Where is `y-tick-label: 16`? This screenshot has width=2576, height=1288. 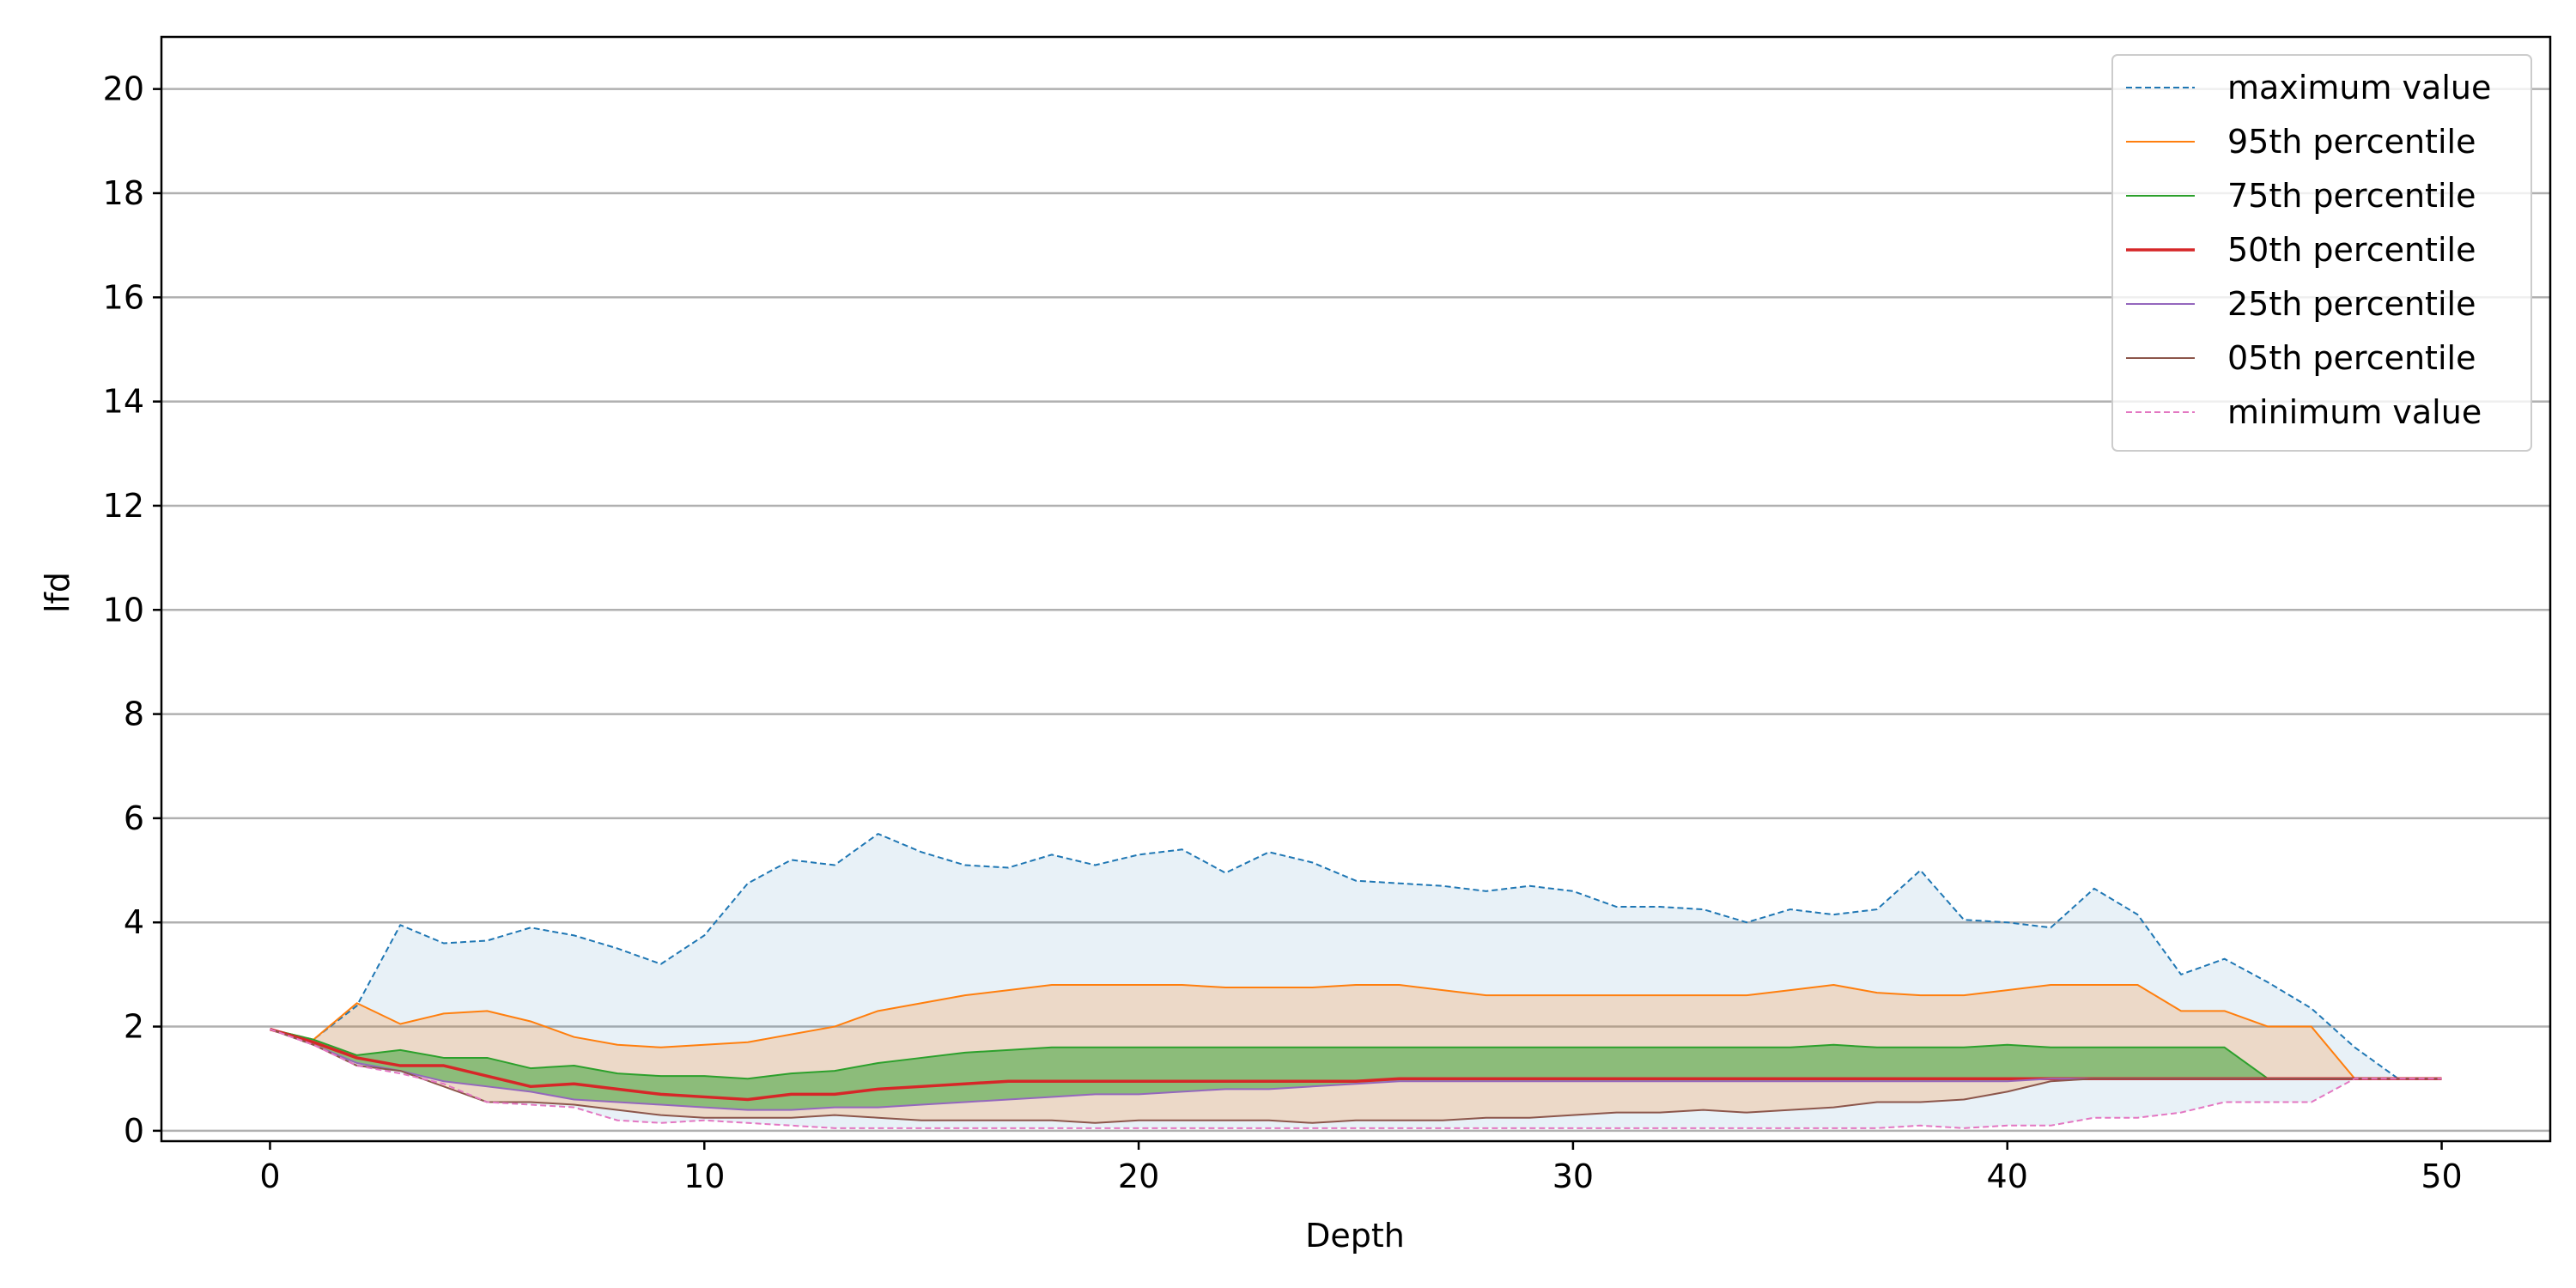
y-tick-label: 16 is located at coordinates (123, 297).